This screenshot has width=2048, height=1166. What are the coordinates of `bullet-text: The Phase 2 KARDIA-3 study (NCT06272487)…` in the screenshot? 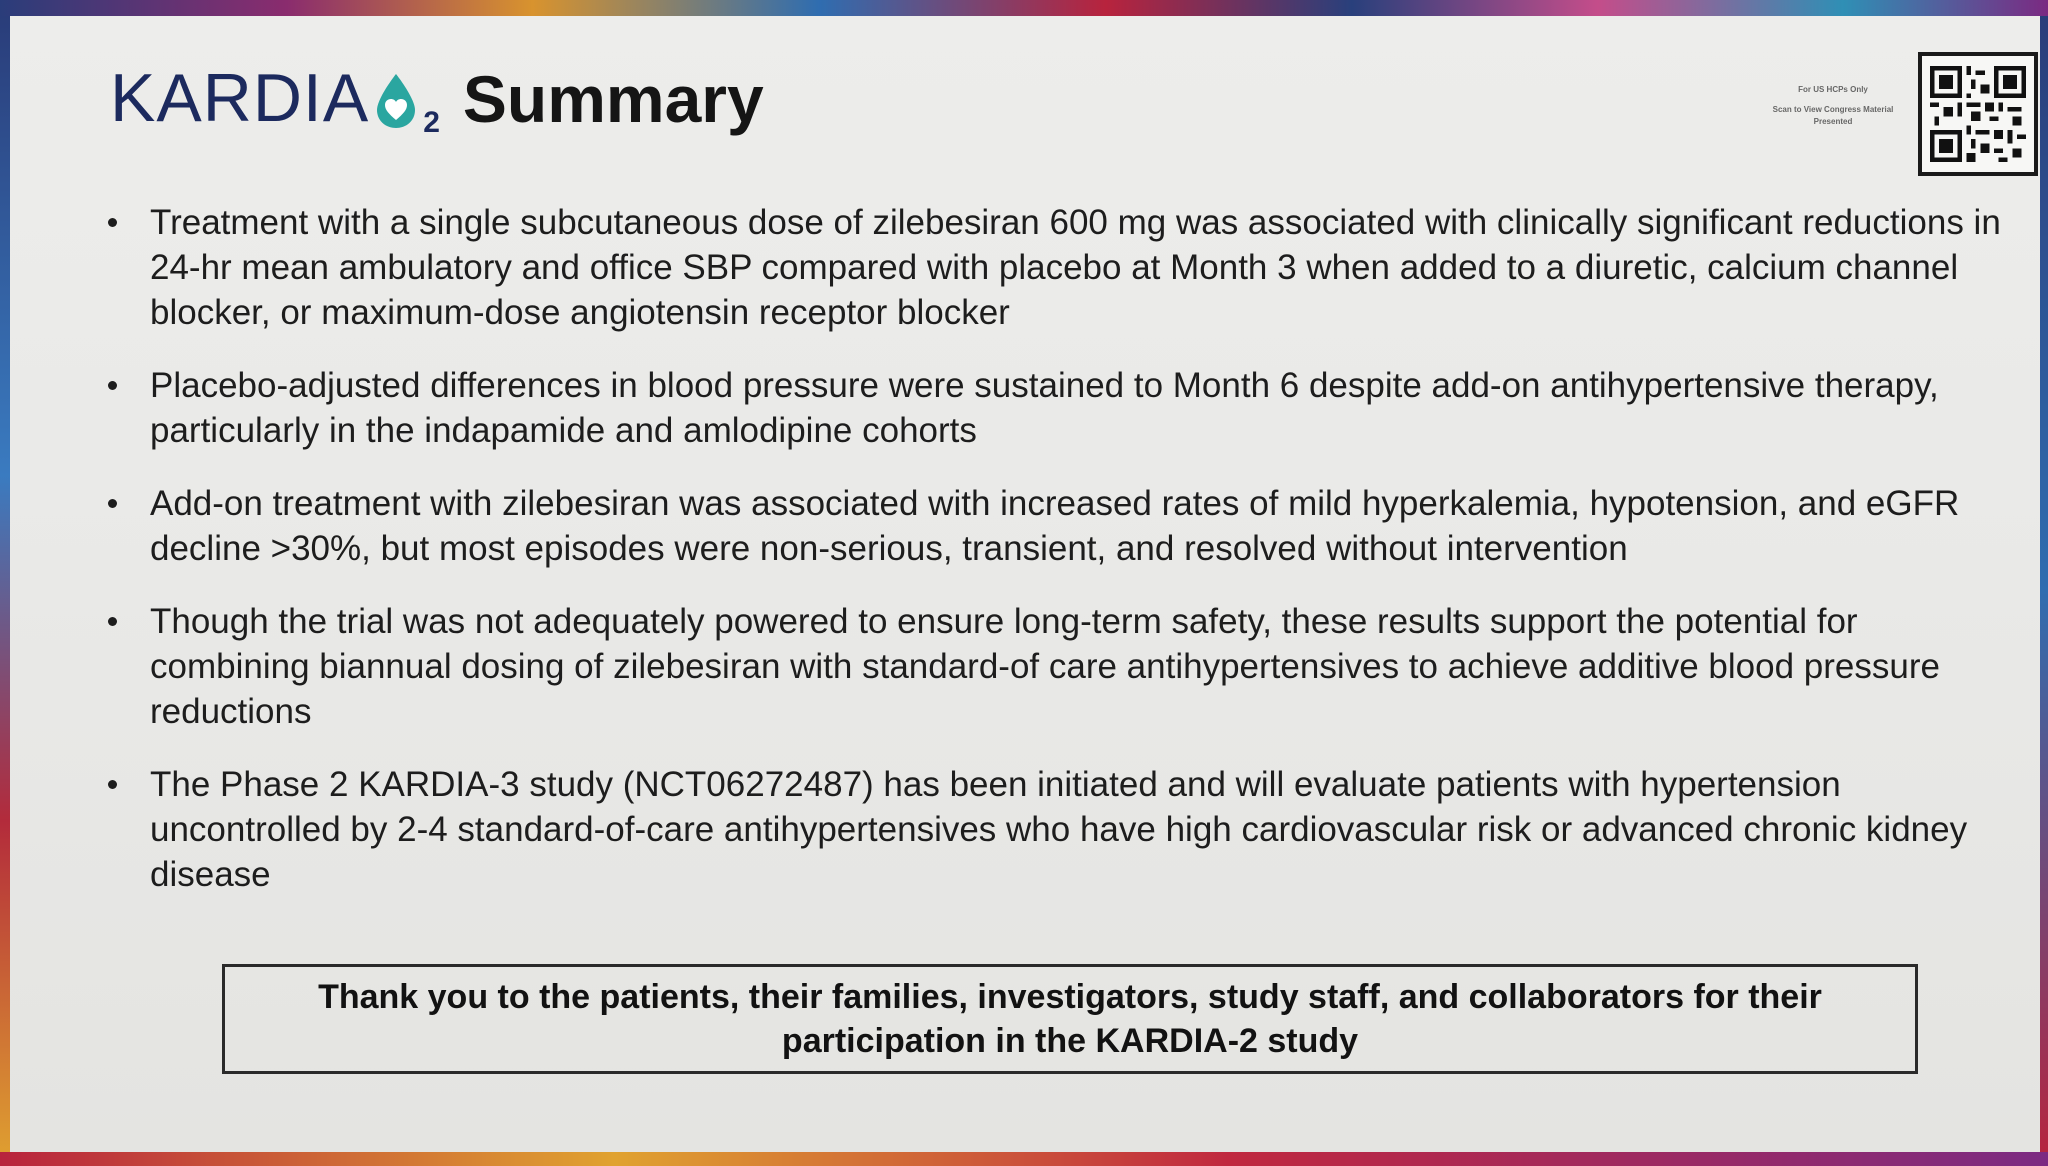 It's located at (1059, 829).